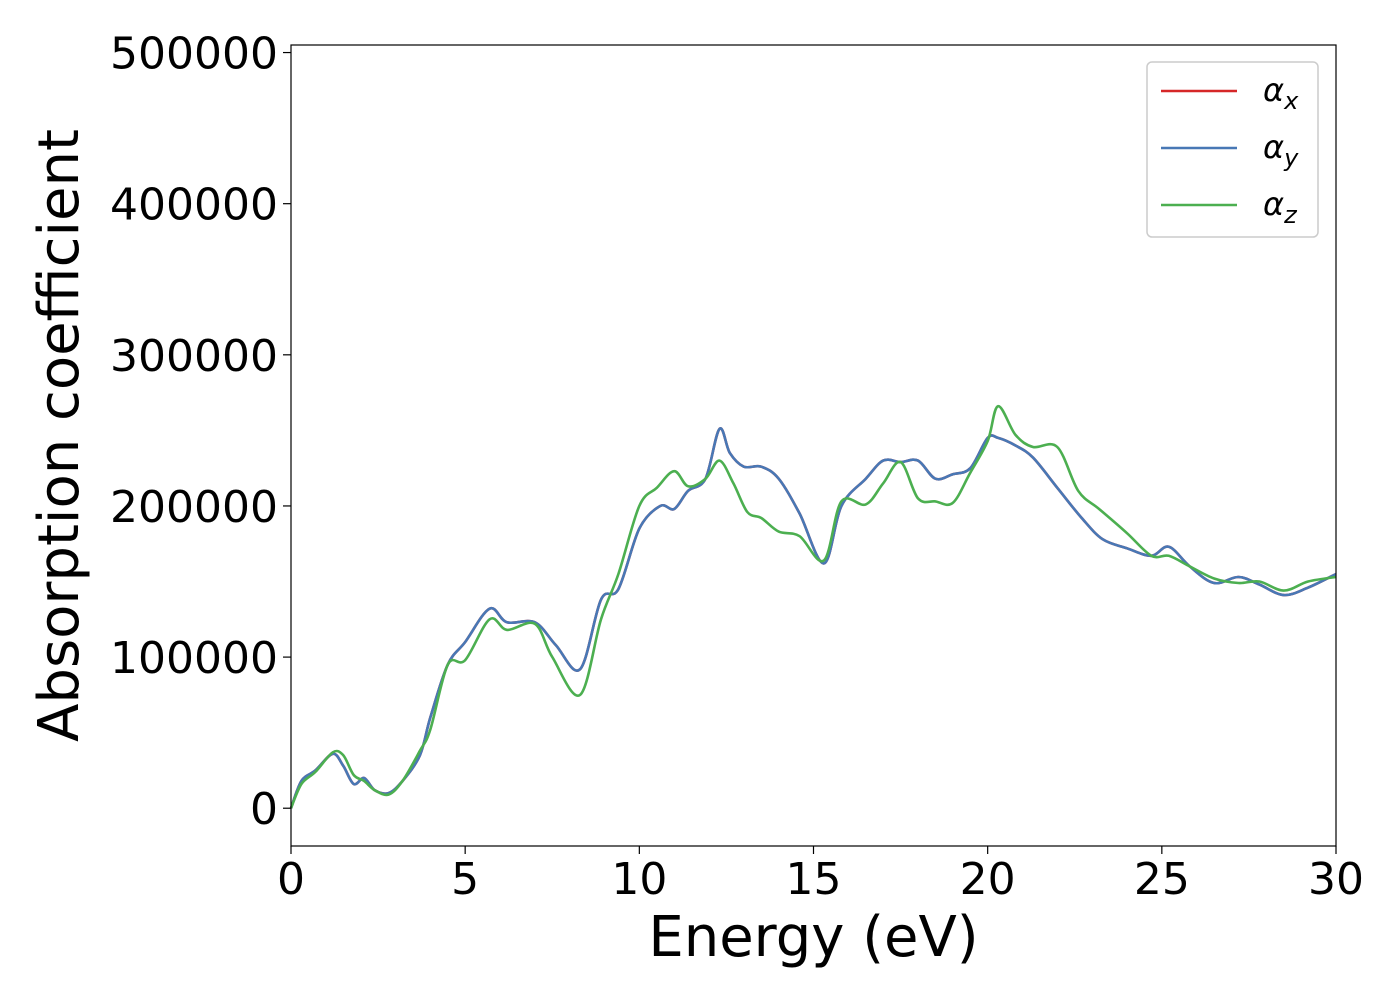 This screenshot has width=1400, height=1004. Describe the element at coordinates (813, 937) in the screenshot. I see `x-axis-title: Energy (eV)` at that location.